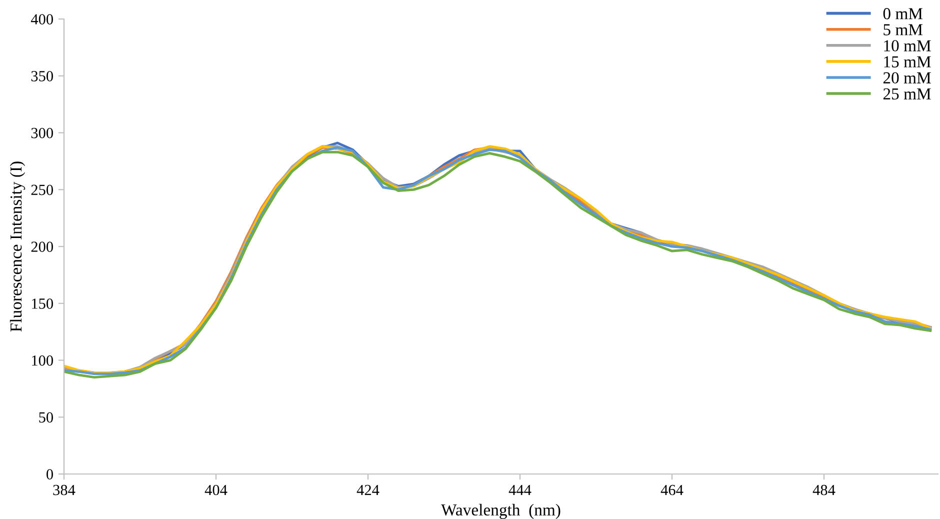  Describe the element at coordinates (42, 303) in the screenshot. I see `y-tick-label: 150` at that location.